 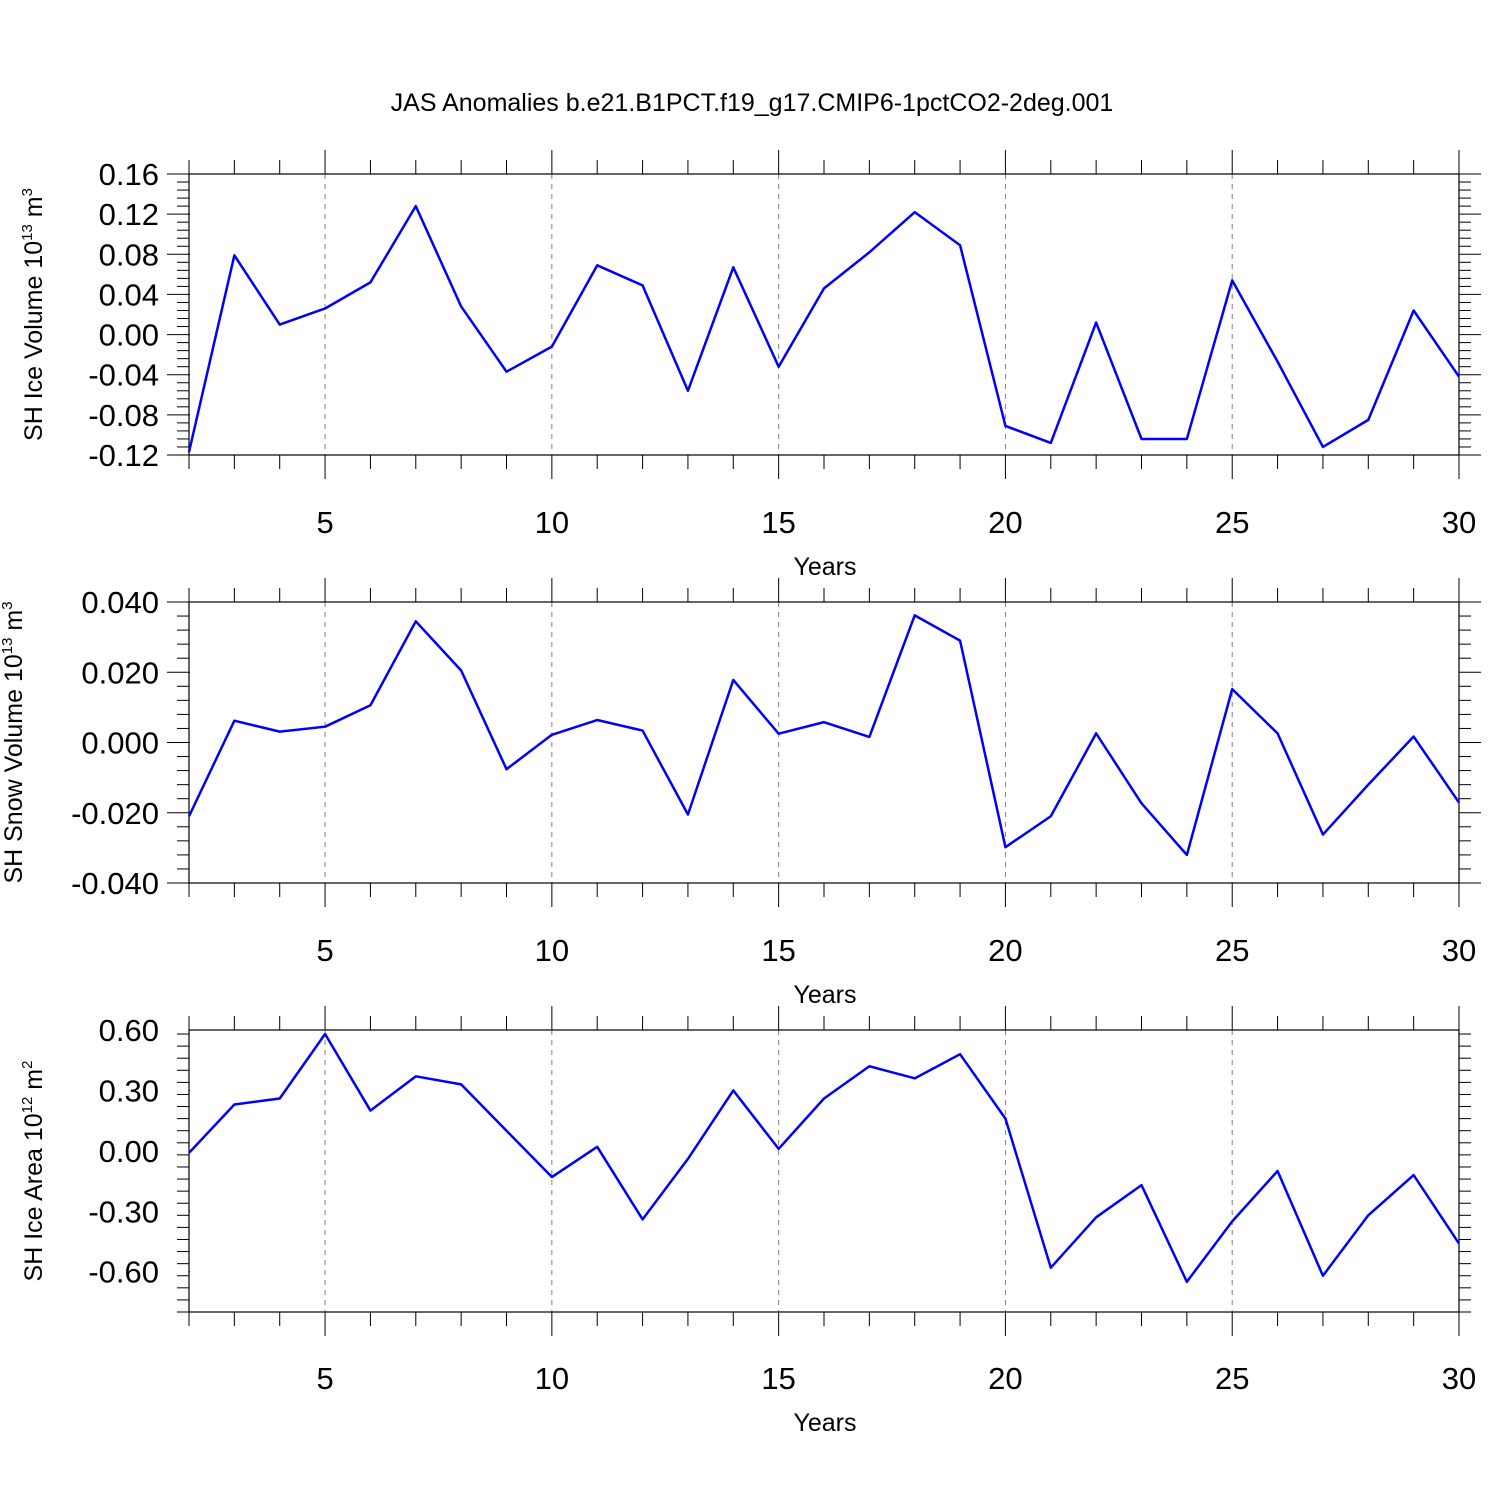 I want to click on y-tick-label: 0.04, so click(x=129, y=294).